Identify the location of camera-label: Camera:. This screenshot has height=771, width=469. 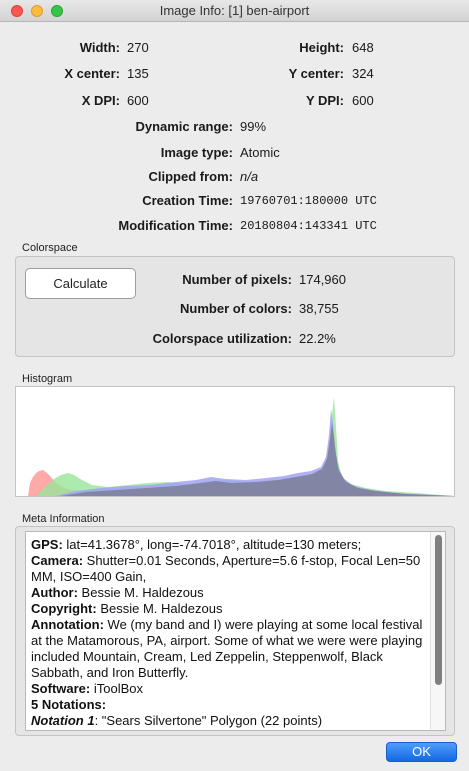
(57, 560).